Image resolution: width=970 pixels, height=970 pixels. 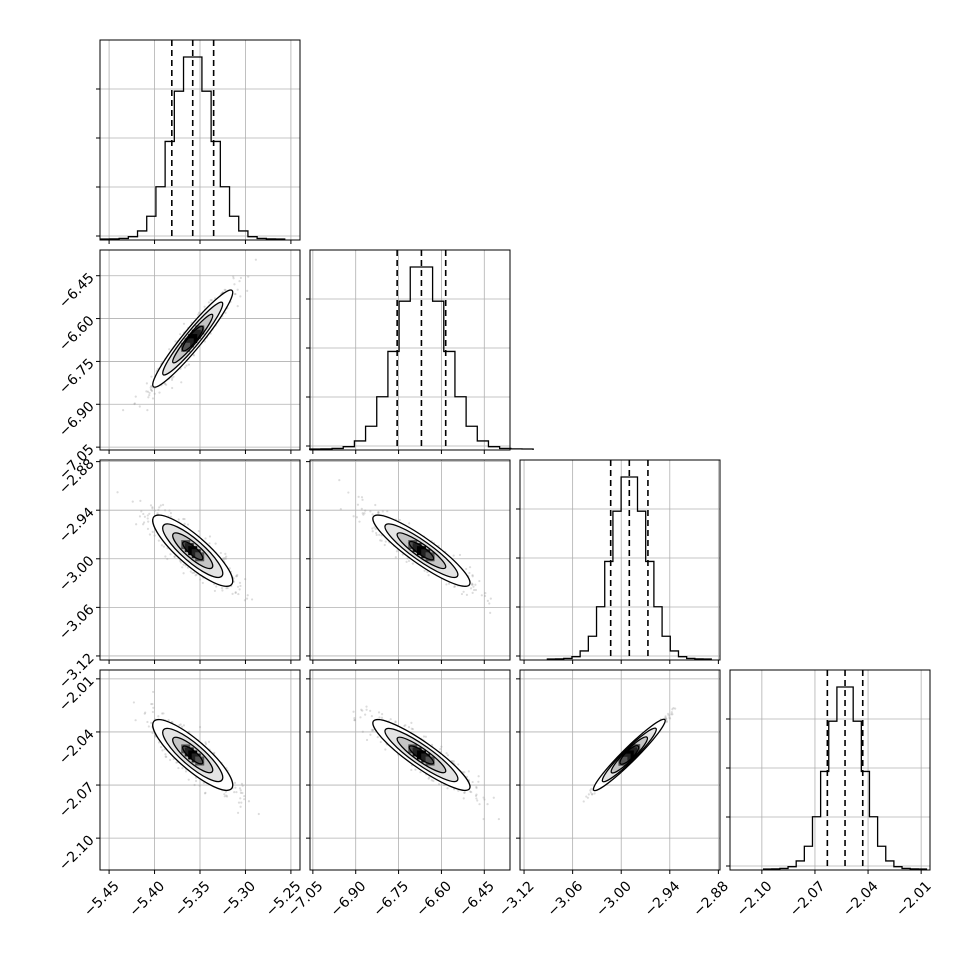 What do you see at coordinates (77, 800) in the screenshot?
I see `y-tick-label: −2.07` at bounding box center [77, 800].